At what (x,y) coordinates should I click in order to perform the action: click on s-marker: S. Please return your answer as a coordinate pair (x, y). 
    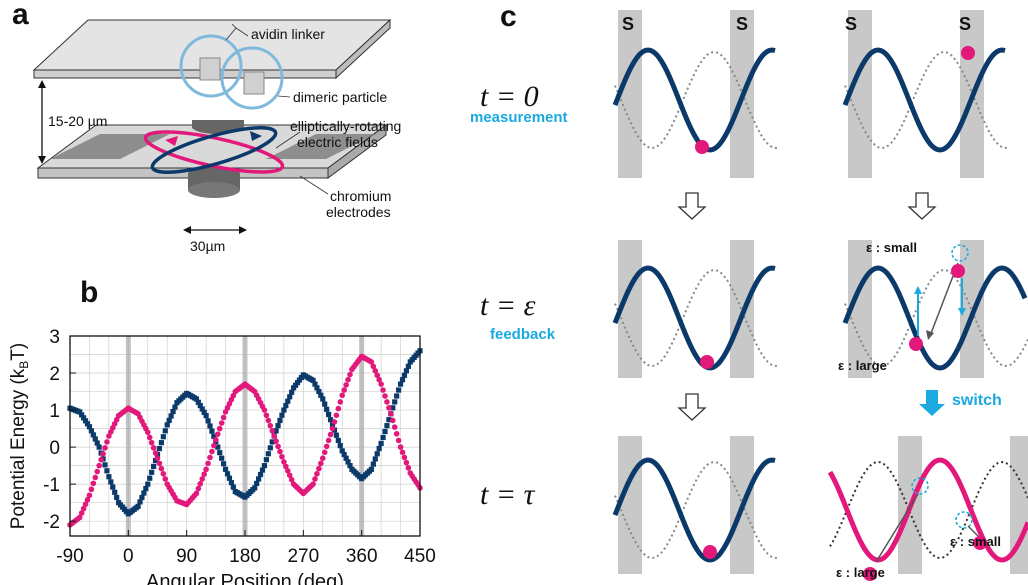
    Looking at the image, I should click on (851, 24).